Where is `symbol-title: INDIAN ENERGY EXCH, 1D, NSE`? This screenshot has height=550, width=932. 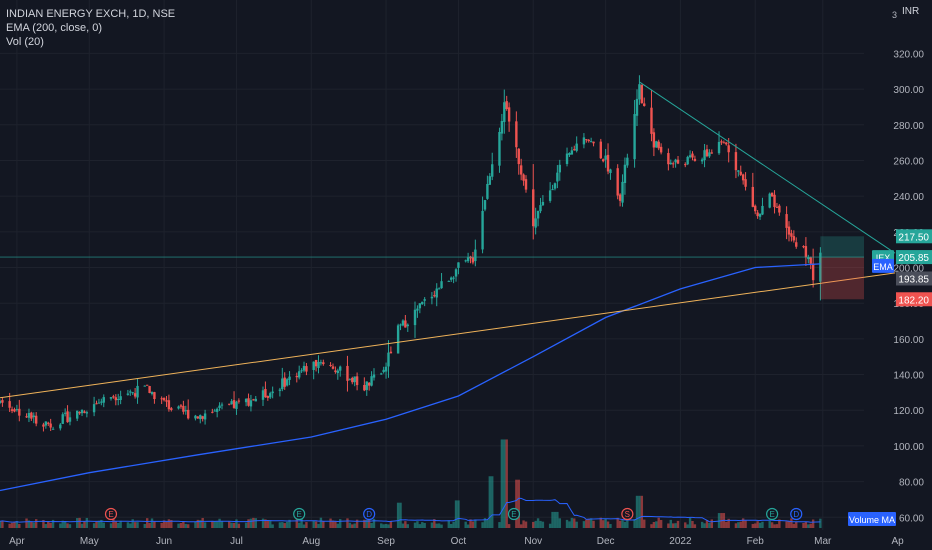 symbol-title: INDIAN ENERGY EXCH, 1D, NSE is located at coordinates (91, 14).